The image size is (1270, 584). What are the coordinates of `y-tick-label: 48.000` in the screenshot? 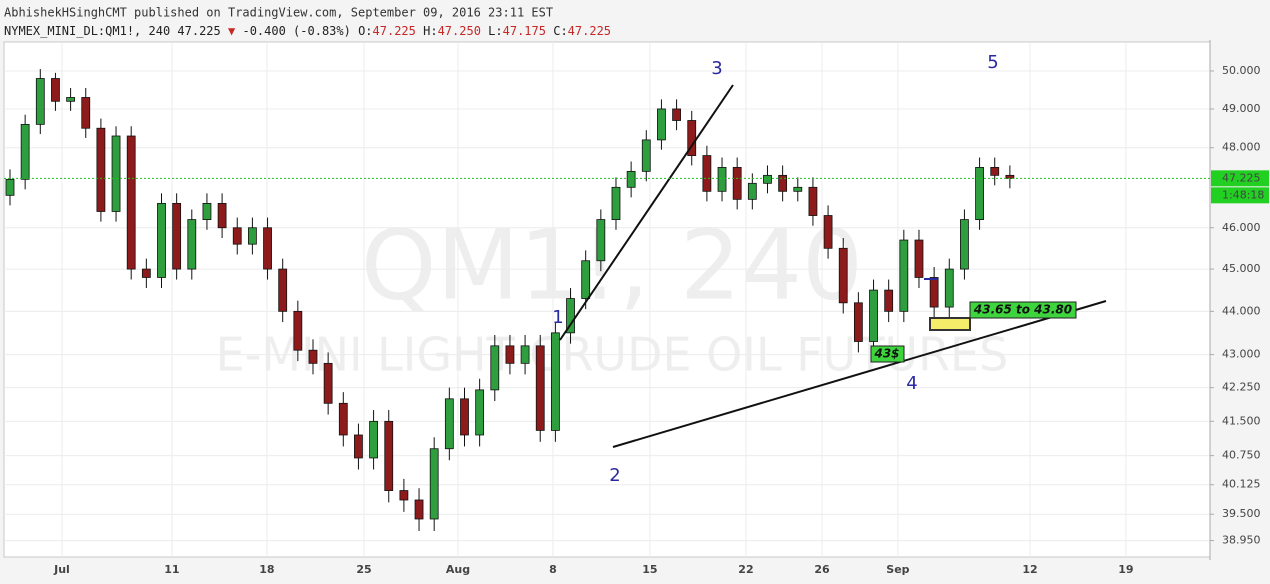 It's located at (1241, 147).